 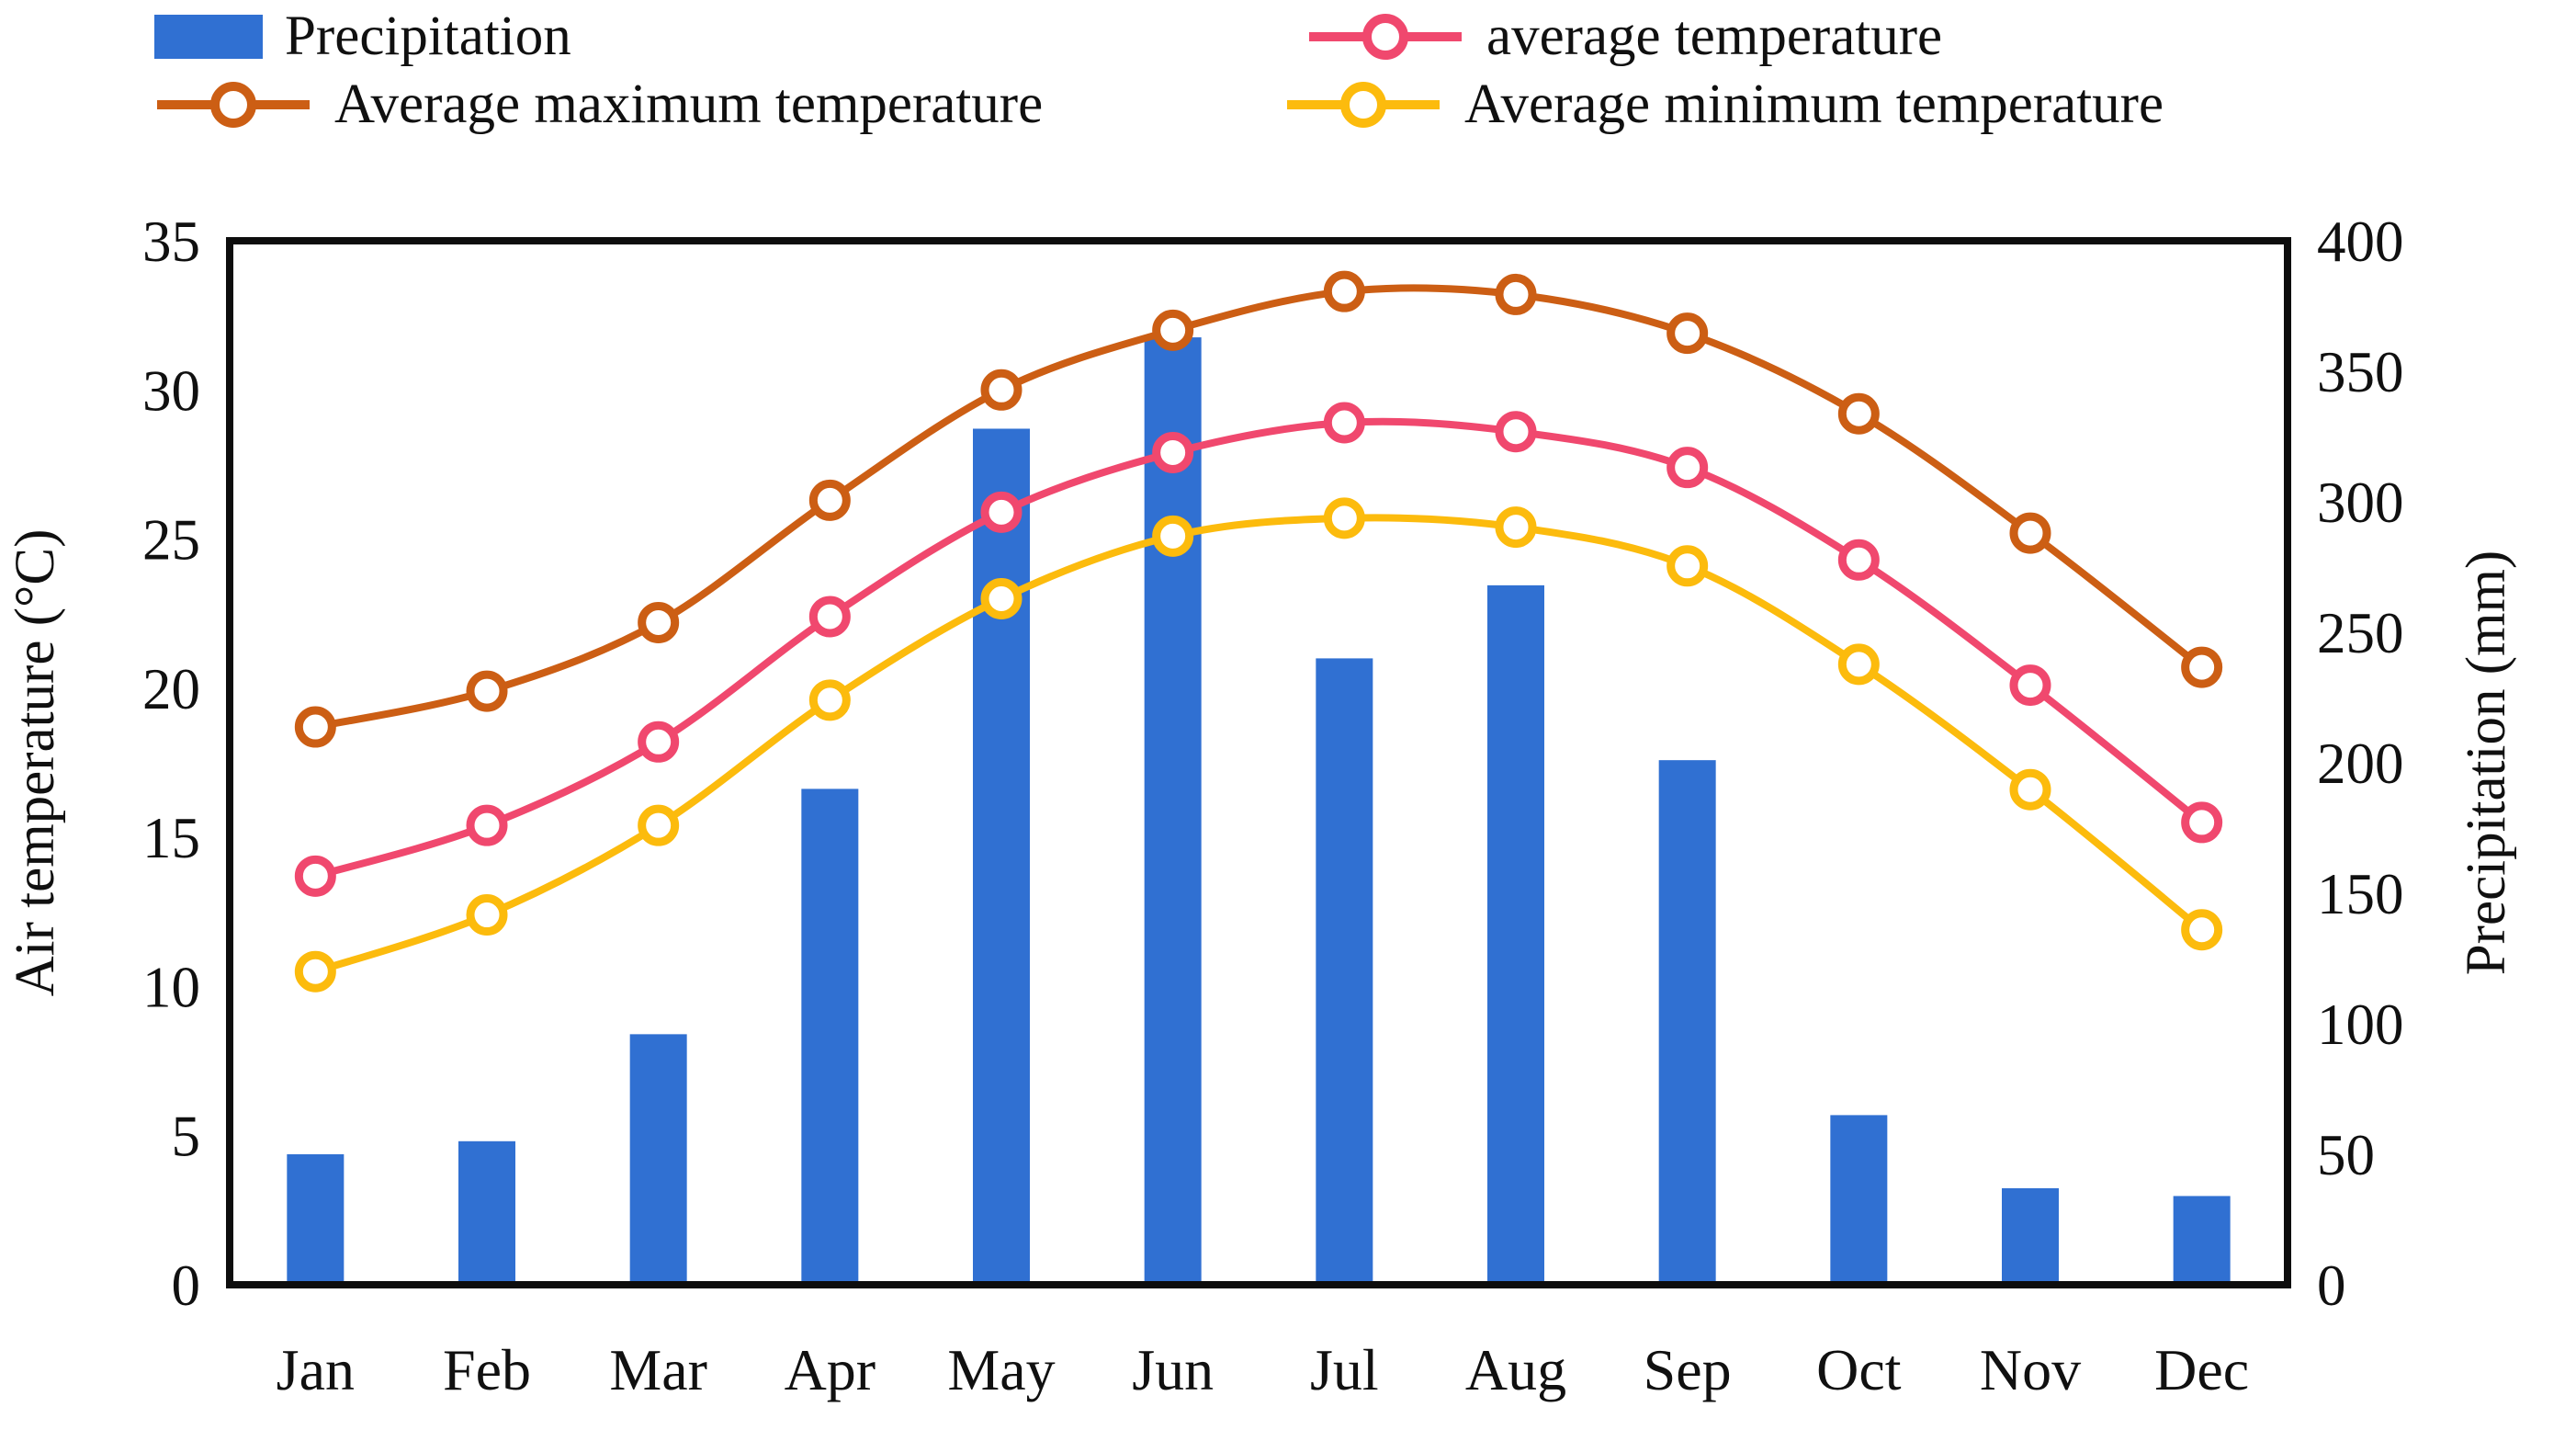 I want to click on average-maximum-temperature-marker-jul, so click(x=1344, y=291).